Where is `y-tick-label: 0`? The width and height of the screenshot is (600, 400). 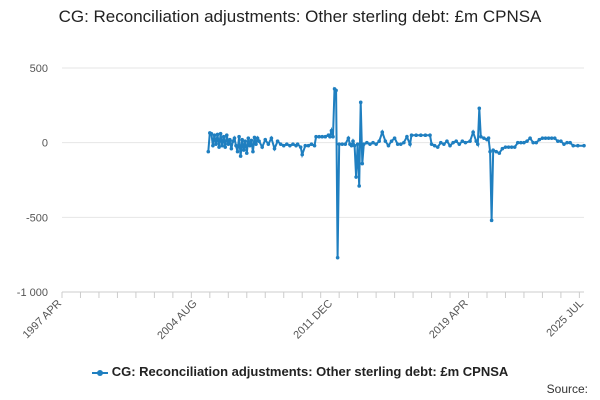
y-tick-label: 0 is located at coordinates (45, 144).